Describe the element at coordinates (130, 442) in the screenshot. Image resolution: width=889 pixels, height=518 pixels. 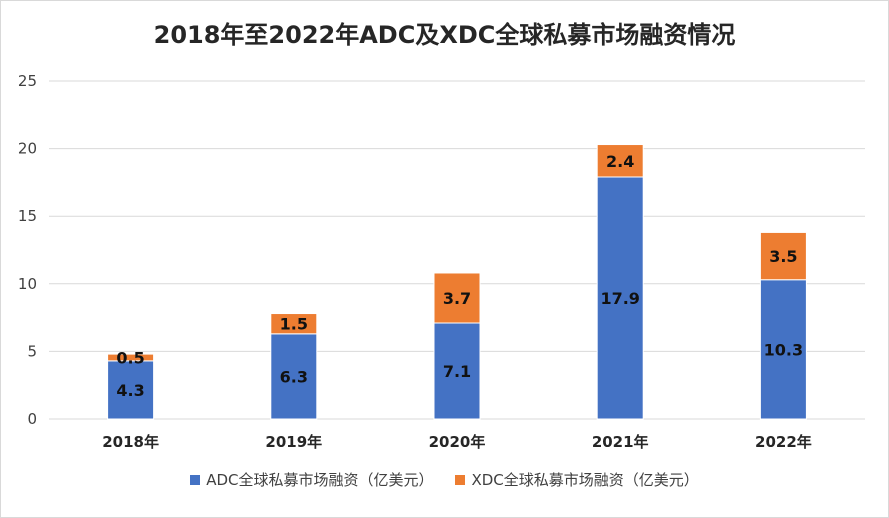
I see `x-tick-label-0: 2018年` at that location.